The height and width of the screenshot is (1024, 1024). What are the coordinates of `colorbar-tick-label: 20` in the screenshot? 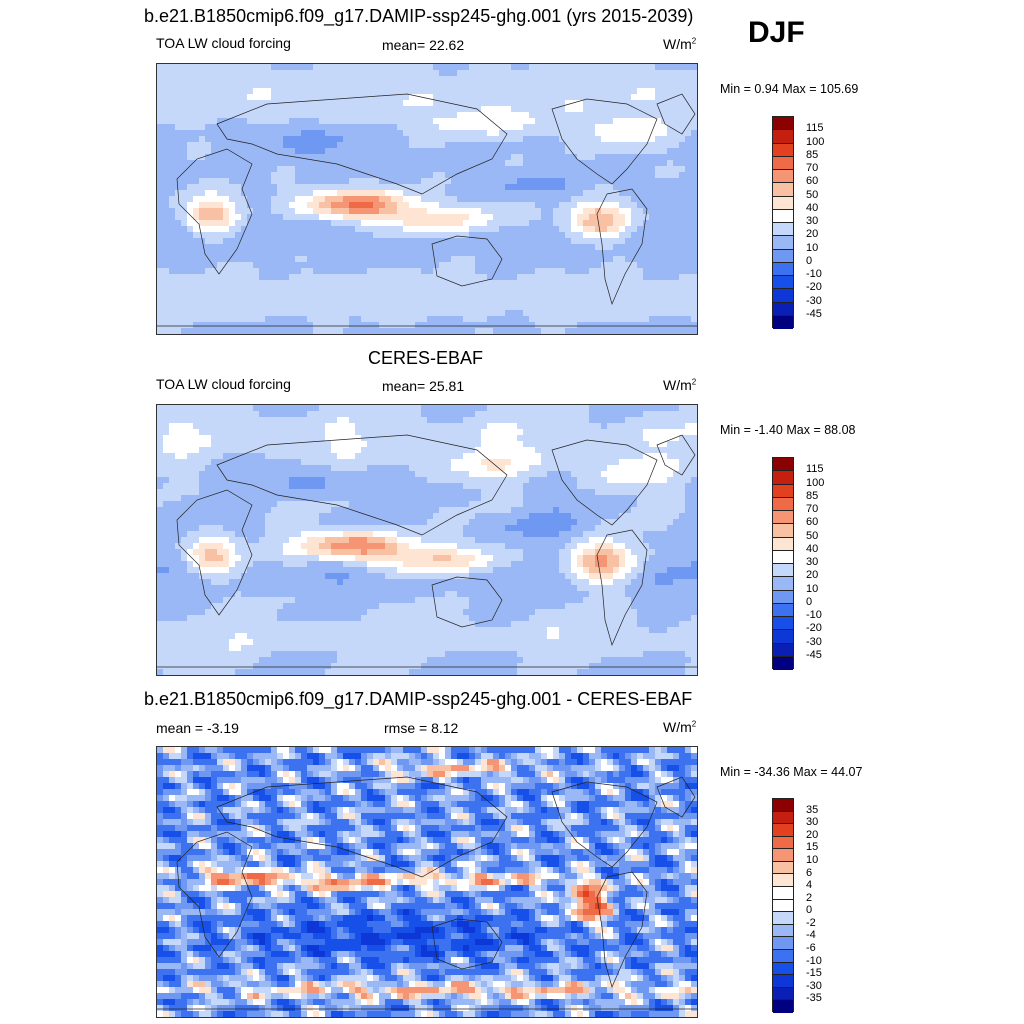 It's located at (812, 234).